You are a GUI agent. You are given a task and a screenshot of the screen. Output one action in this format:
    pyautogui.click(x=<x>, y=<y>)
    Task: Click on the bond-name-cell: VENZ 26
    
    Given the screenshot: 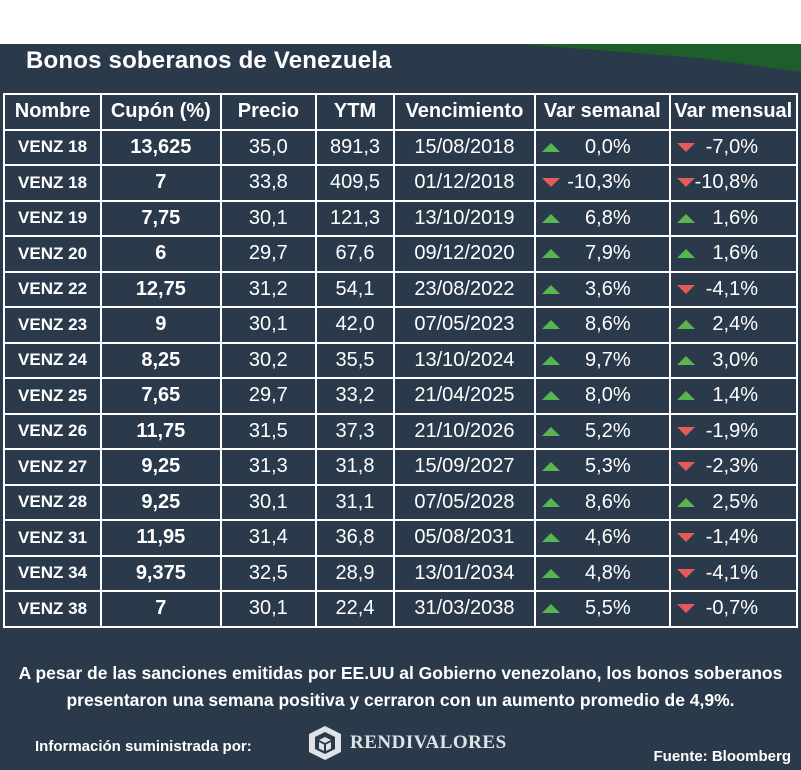 What is the action you would take?
    pyautogui.click(x=52, y=431)
    